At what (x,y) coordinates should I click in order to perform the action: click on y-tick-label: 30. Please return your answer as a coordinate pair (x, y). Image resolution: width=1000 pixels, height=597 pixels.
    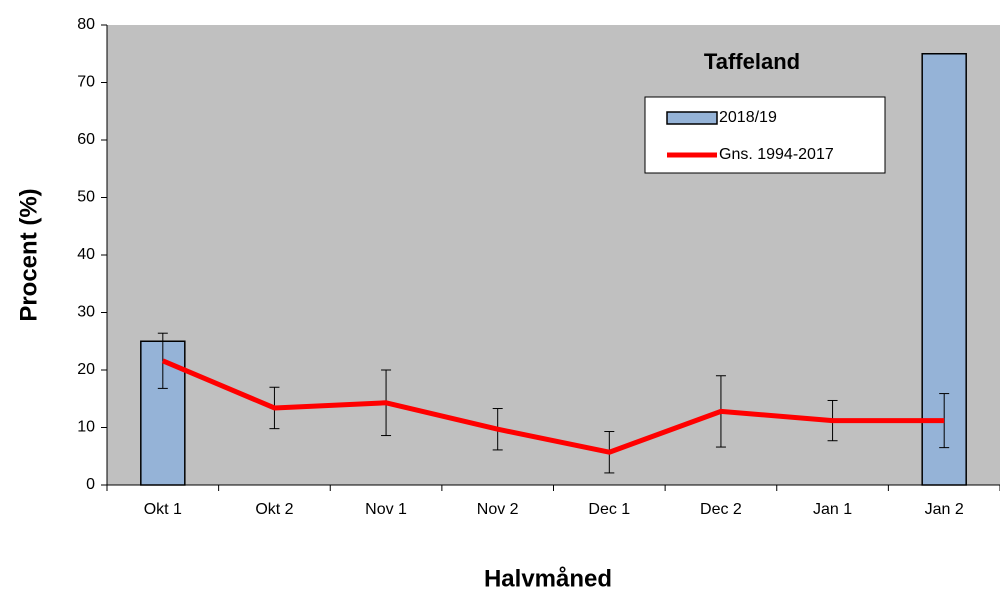
    Looking at the image, I should click on (86, 312).